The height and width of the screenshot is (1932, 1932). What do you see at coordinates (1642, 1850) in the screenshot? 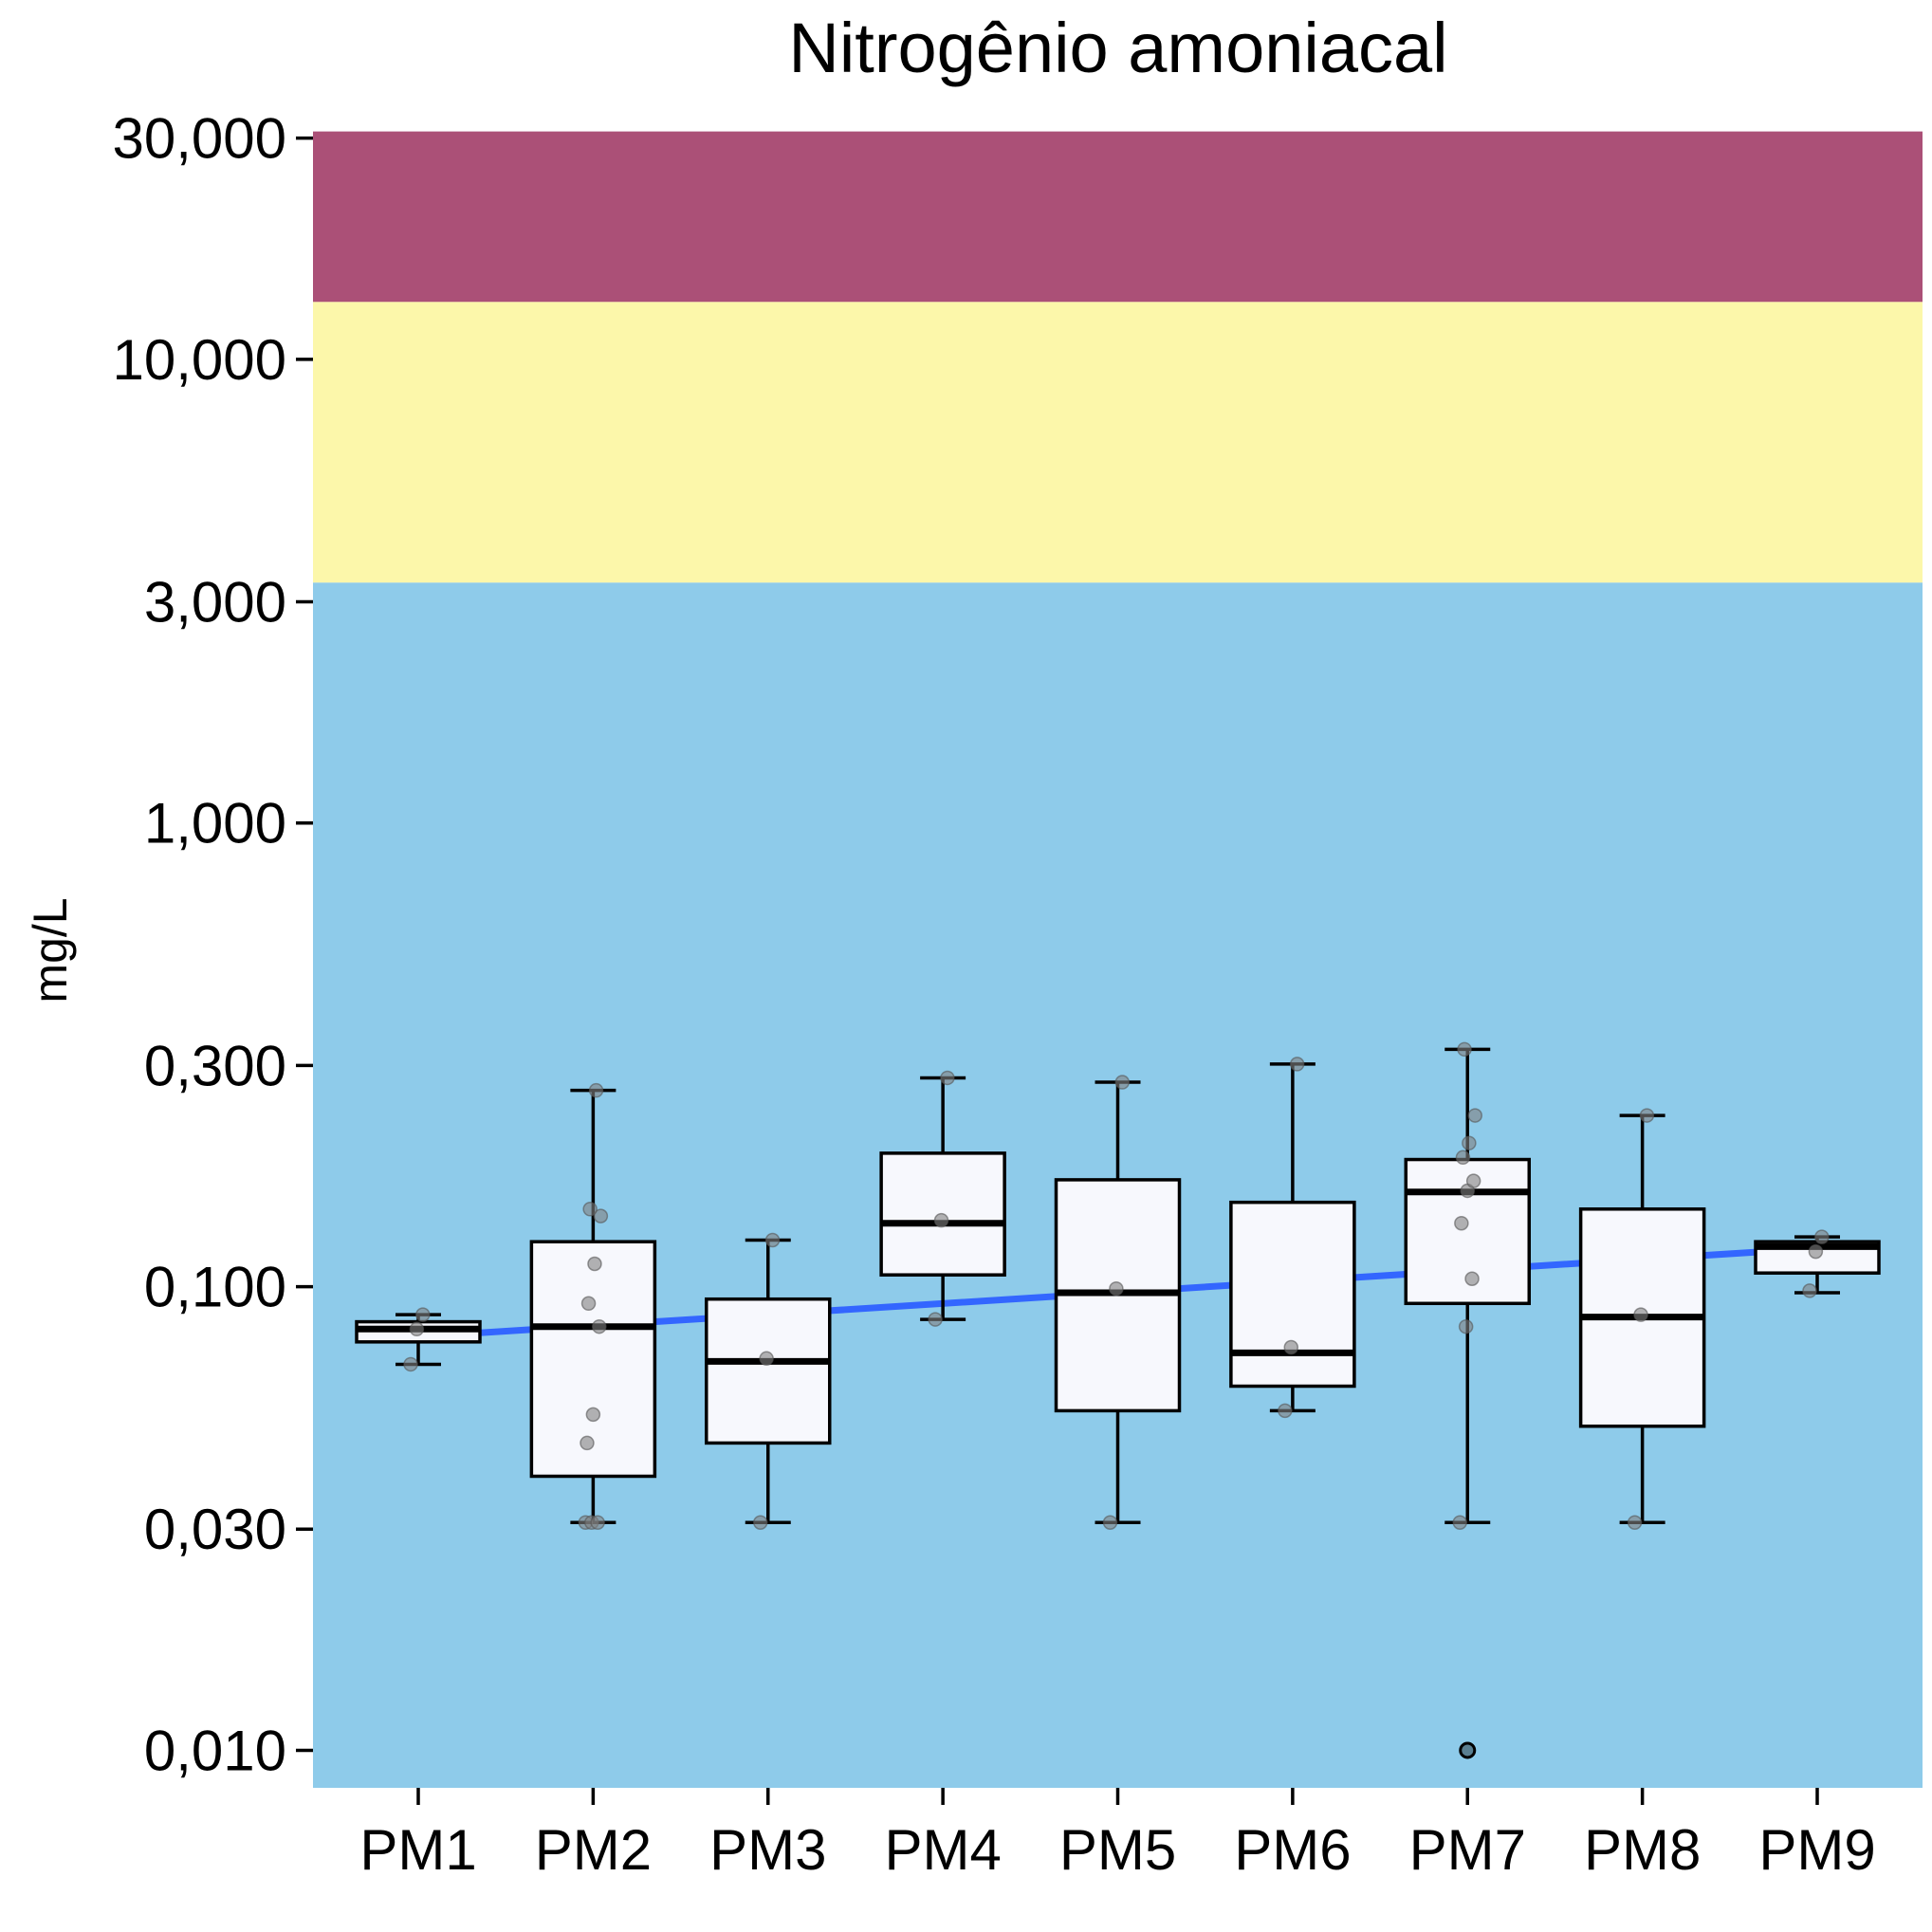
I see `x-tick-label: PM8` at bounding box center [1642, 1850].